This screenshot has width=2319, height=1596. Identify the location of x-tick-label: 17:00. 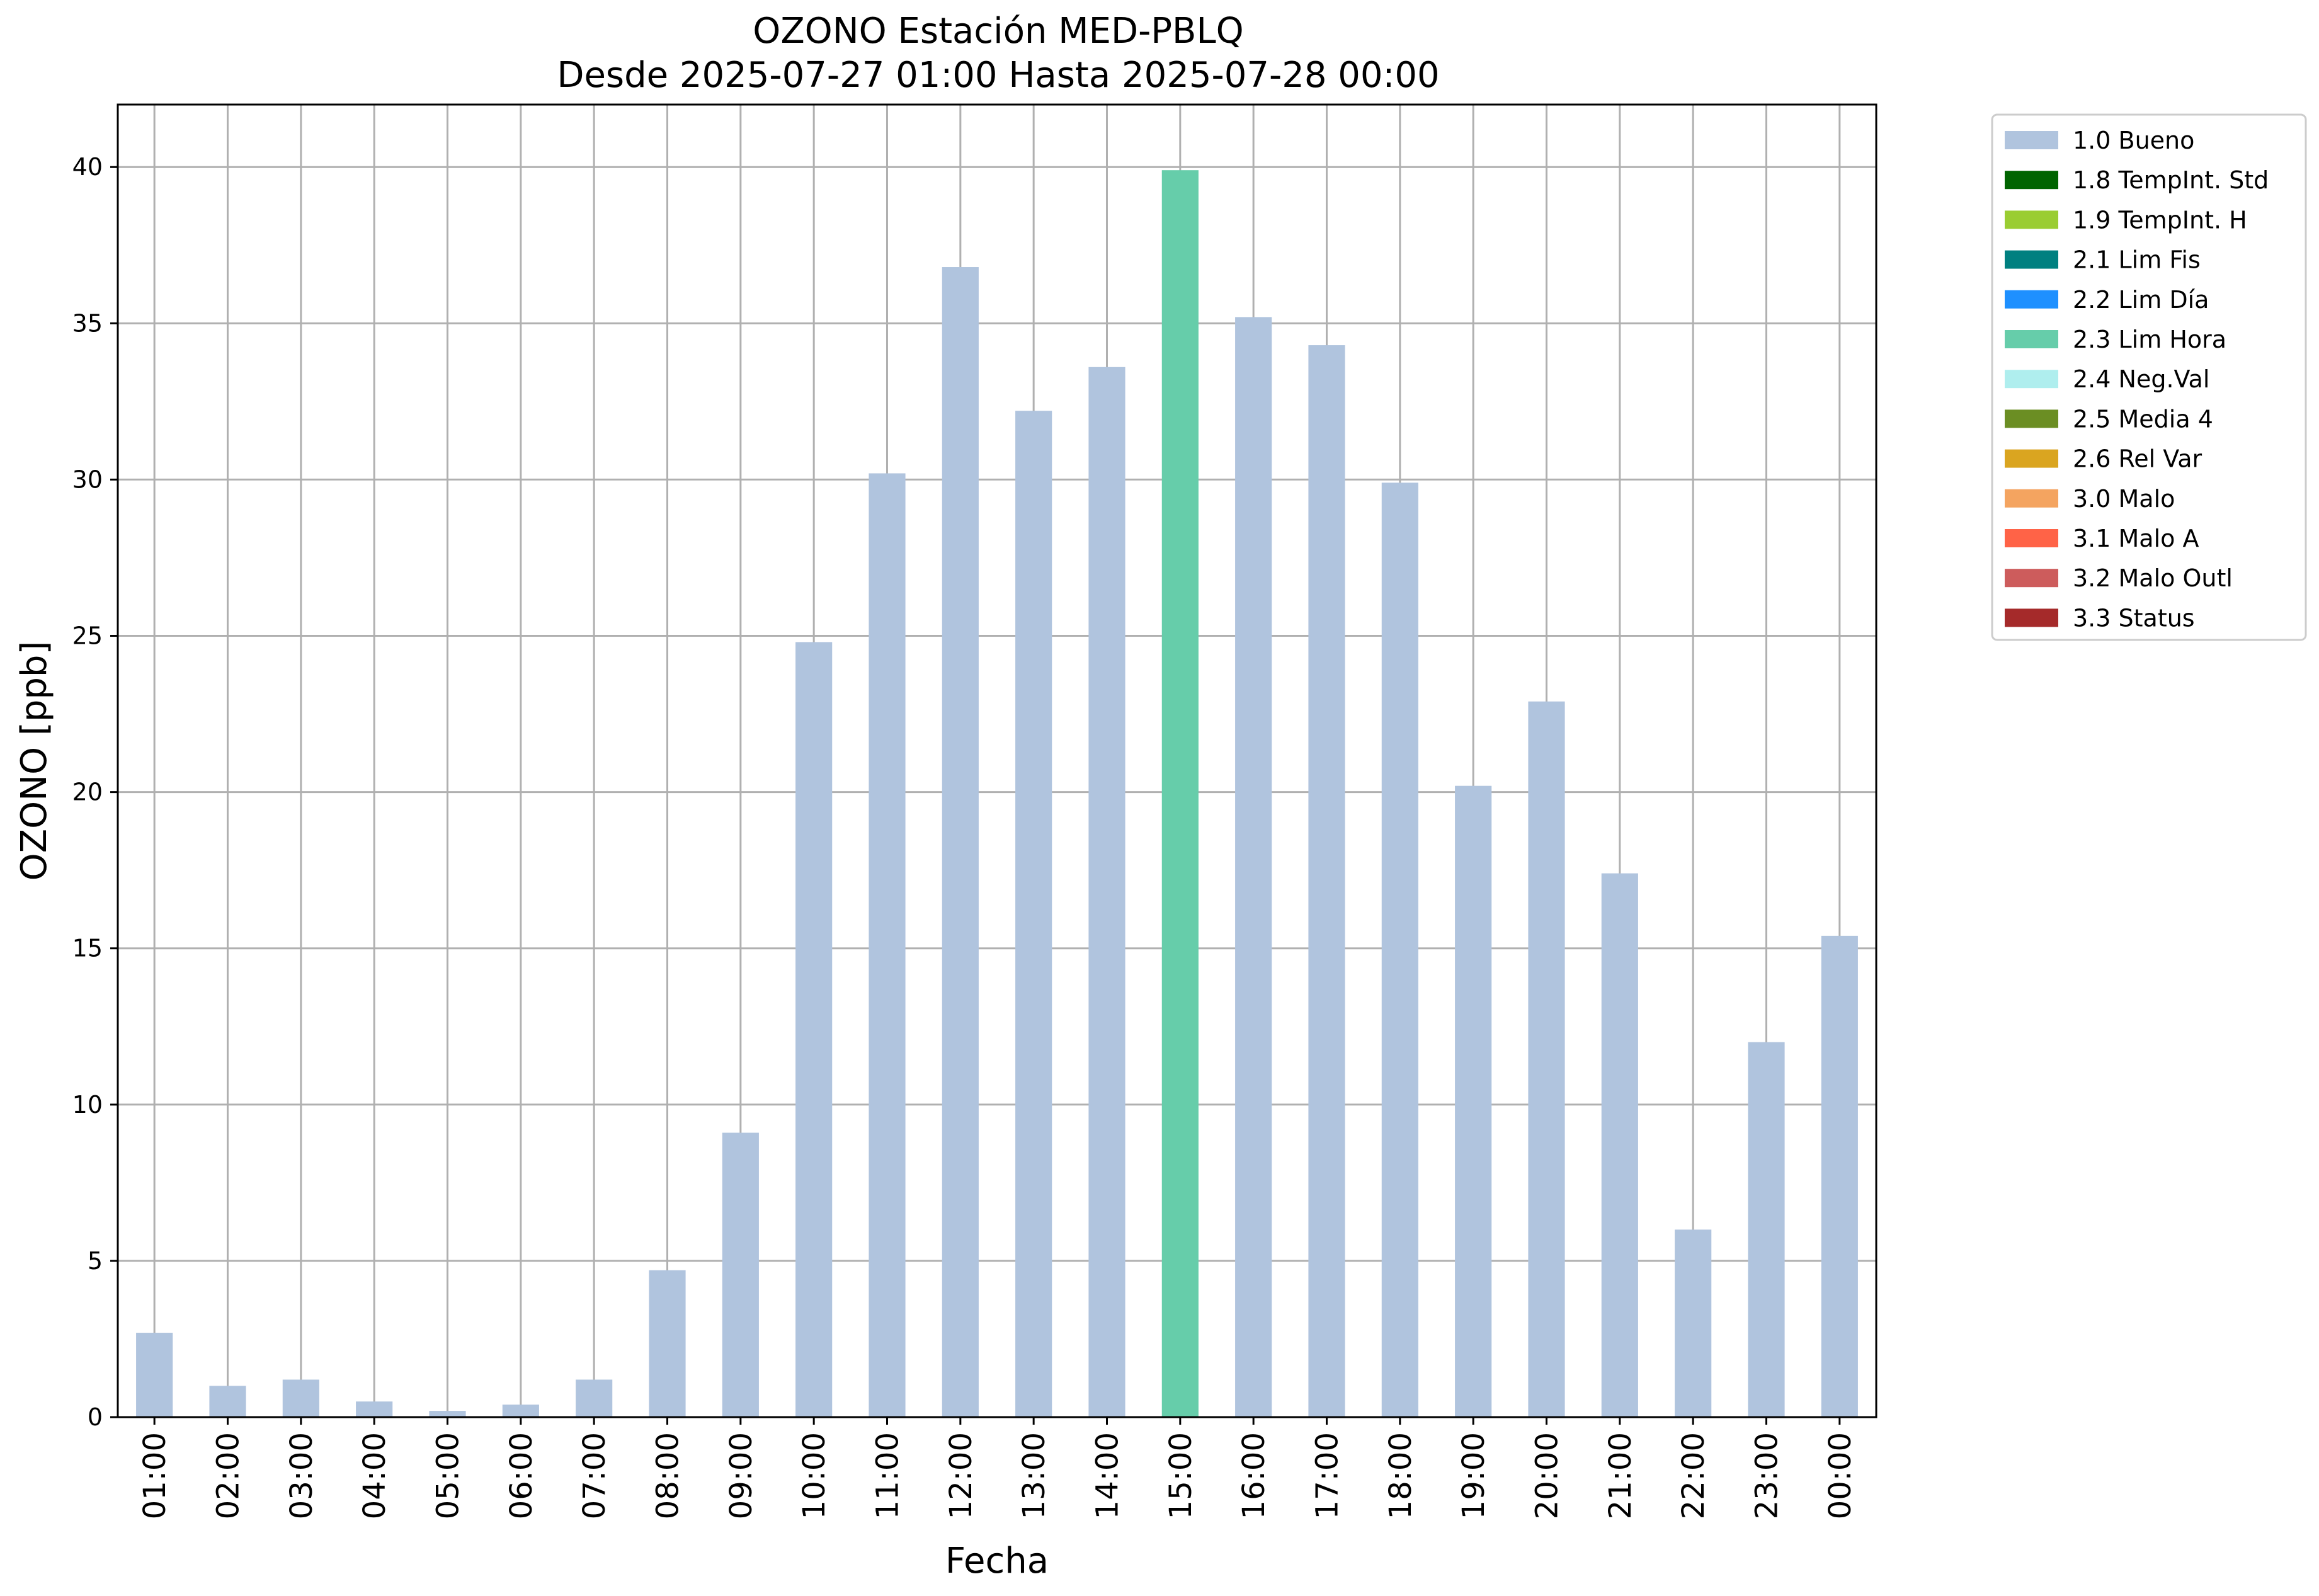
(1327, 1475).